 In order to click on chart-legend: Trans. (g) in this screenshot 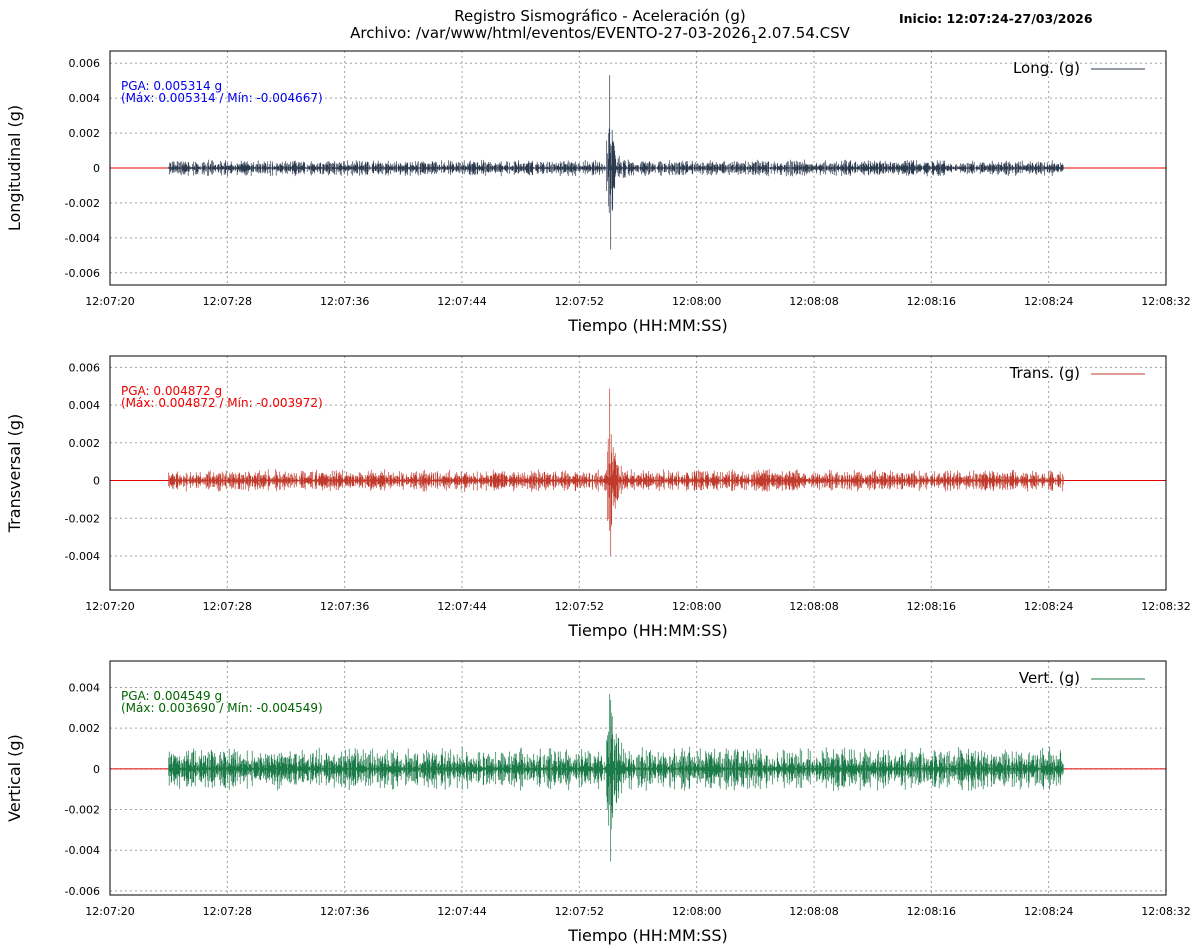, I will do `click(1077, 373)`.